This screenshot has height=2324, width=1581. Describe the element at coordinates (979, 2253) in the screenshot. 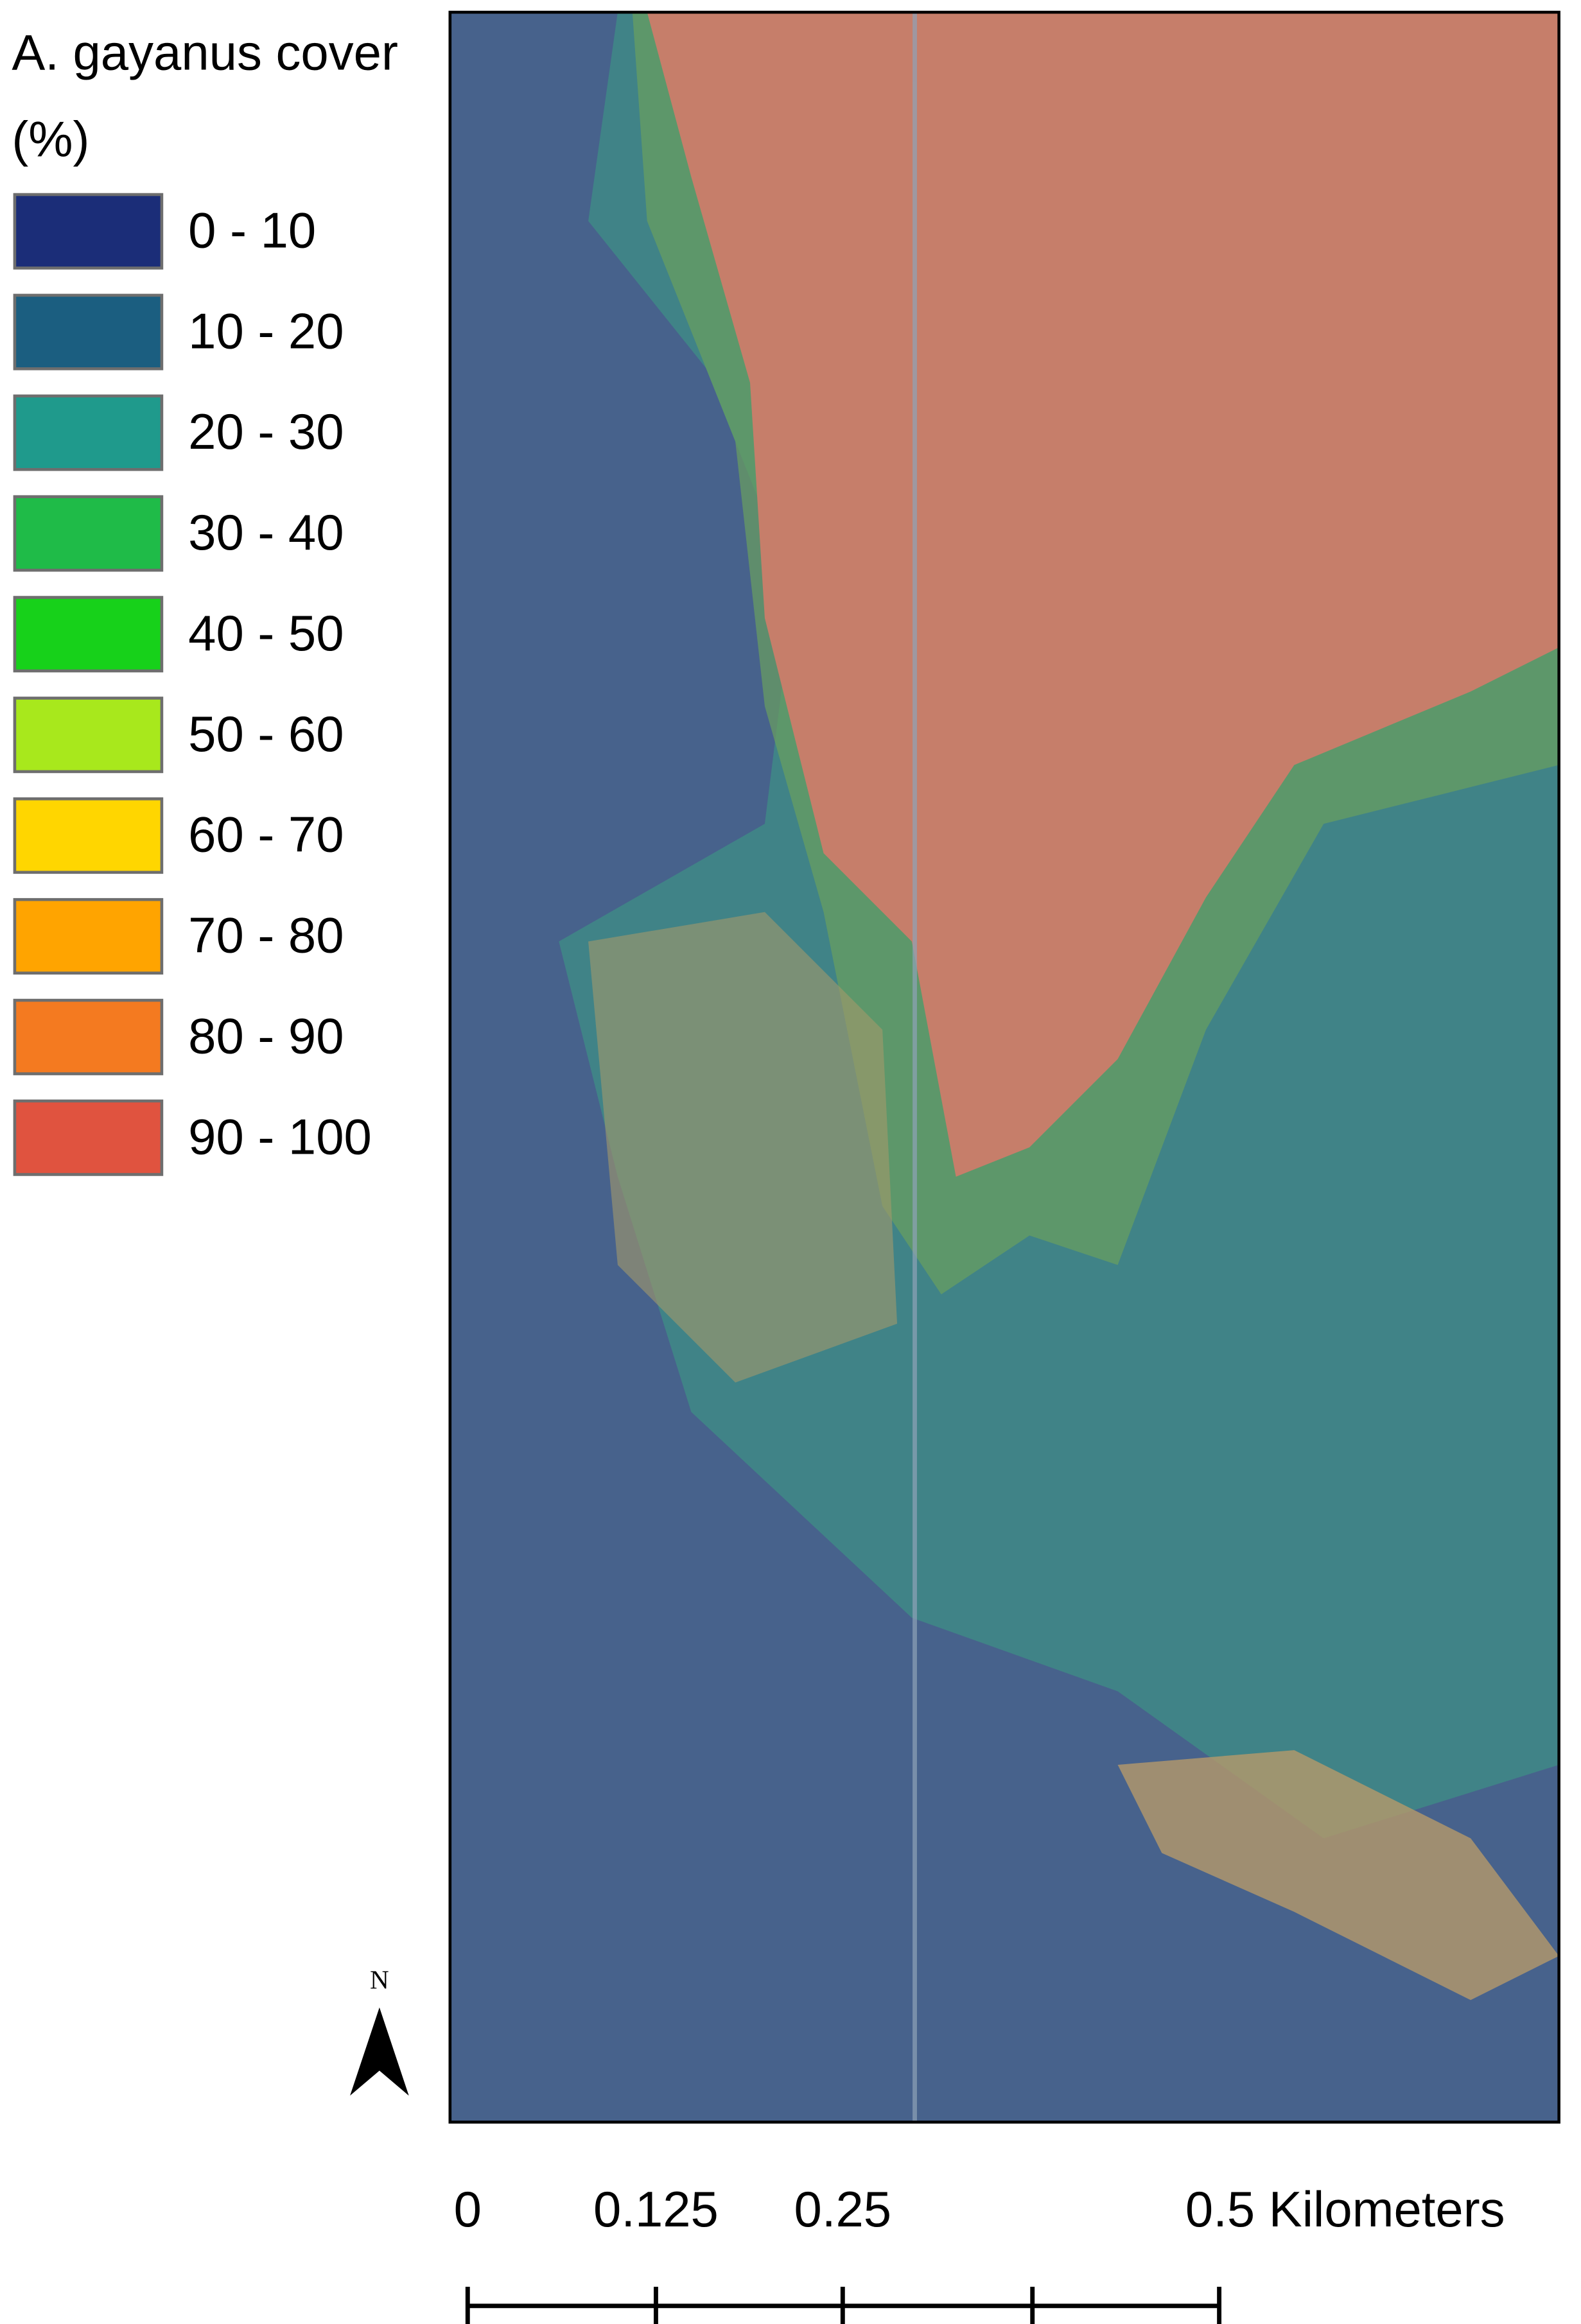

I see `scale-bar: 0 0.125 0.25 0.5 Kilometers` at that location.